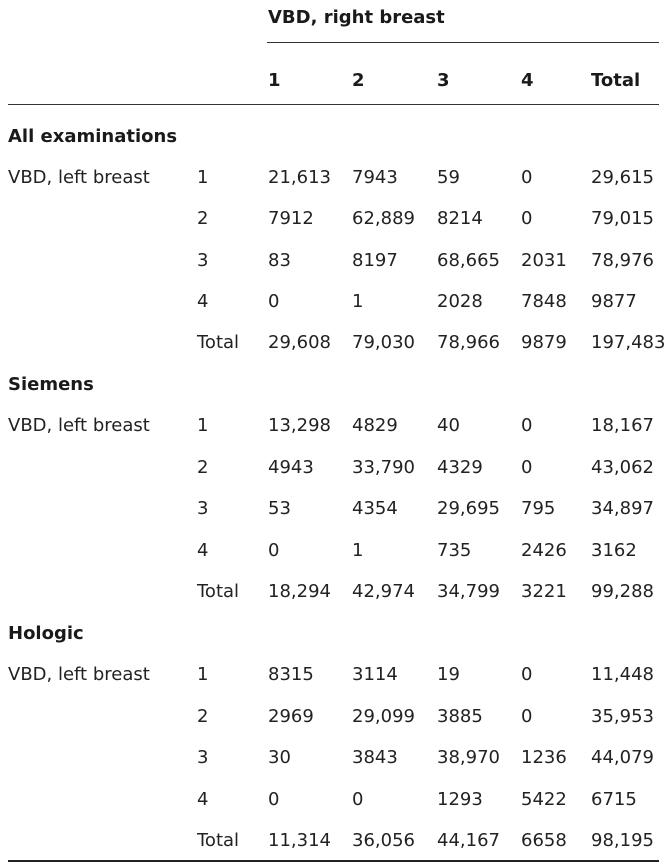 The width and height of the screenshot is (667, 865). Describe the element at coordinates (468, 342) in the screenshot. I see `table-cell: 78,966` at that location.